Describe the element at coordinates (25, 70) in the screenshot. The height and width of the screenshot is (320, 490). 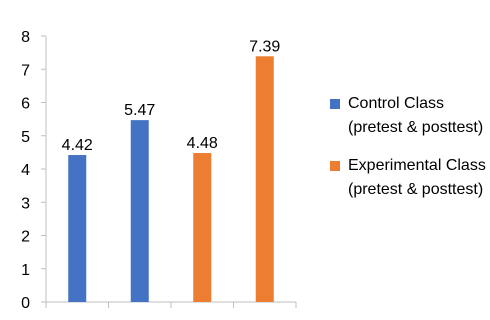
I see `y-tick-label: 7` at that location.